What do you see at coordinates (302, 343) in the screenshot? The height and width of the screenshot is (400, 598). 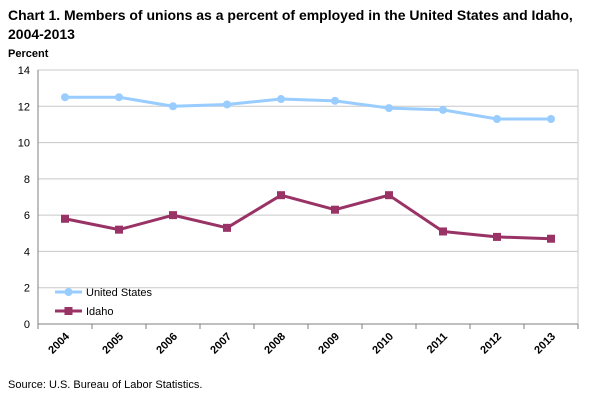 I see `x-tick-labels: 2004 2005 2006 2007 2008 2009 2010 2011 2012 2013` at bounding box center [302, 343].